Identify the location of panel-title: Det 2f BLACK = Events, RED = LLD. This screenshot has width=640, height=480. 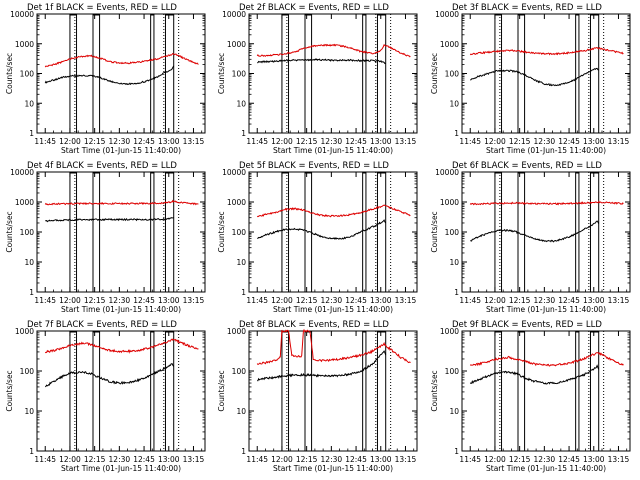
(314, 8).